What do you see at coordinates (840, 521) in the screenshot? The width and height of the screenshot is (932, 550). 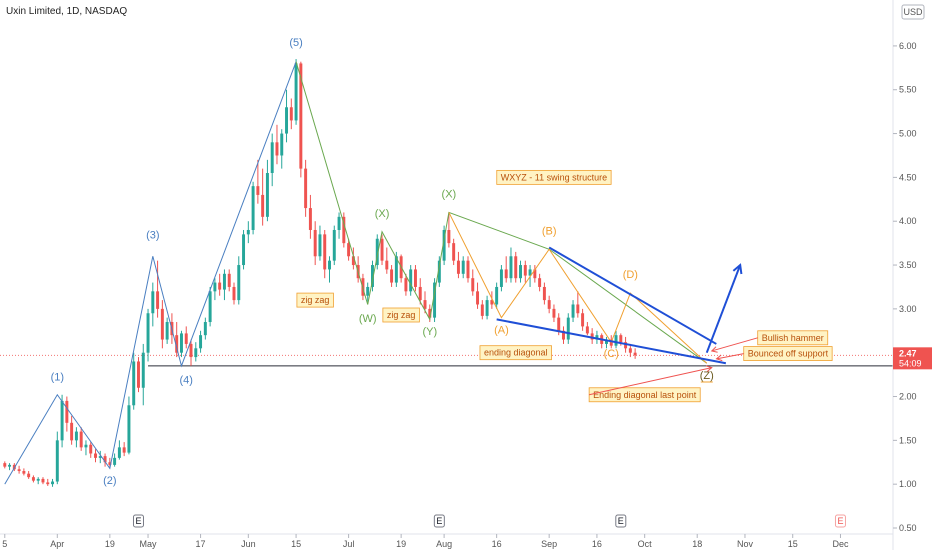 I see `earnings-marker` at bounding box center [840, 521].